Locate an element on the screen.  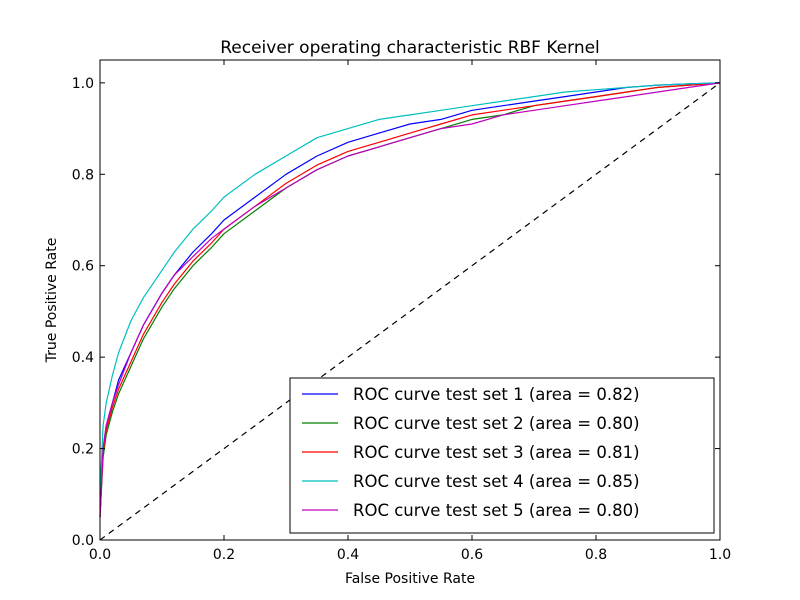
x-tick-label: 0.6 is located at coordinates (472, 555).